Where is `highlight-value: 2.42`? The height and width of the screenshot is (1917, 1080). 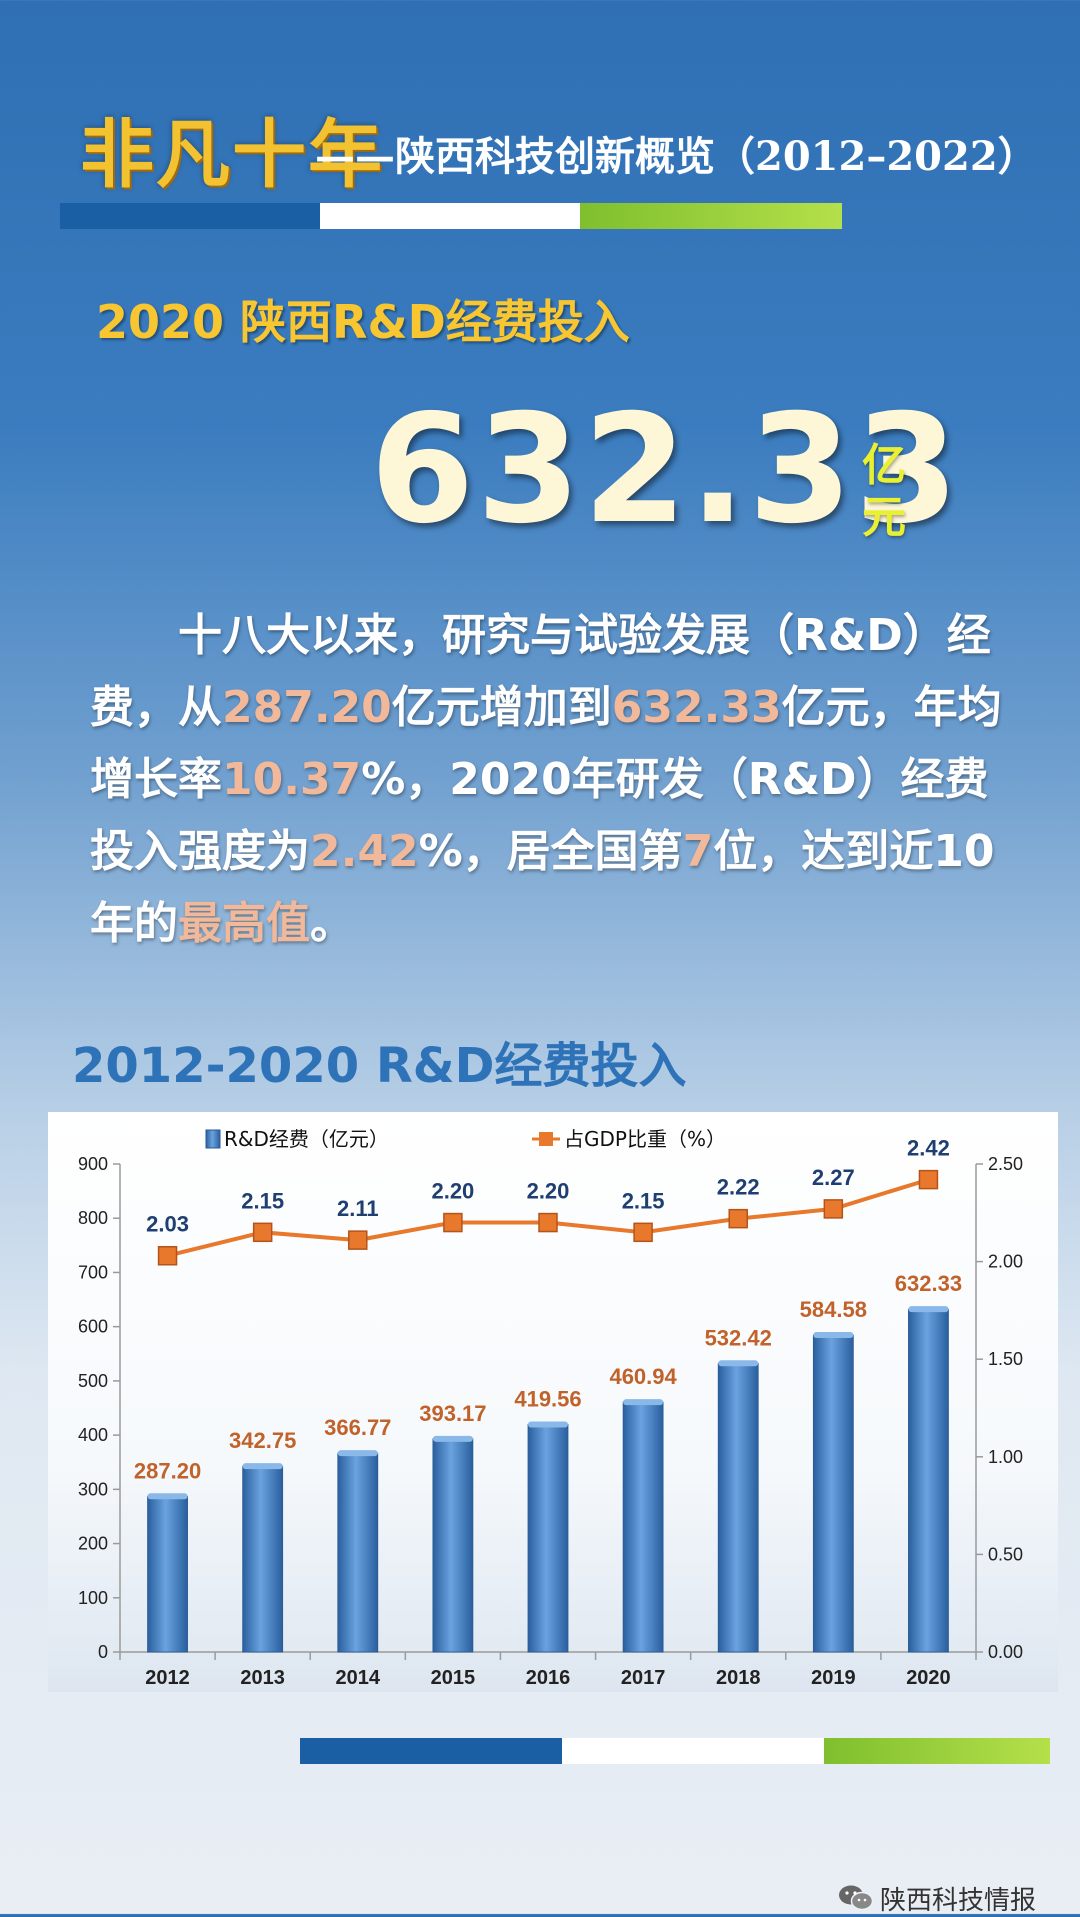 highlight-value: 2.42 is located at coordinates (364, 851).